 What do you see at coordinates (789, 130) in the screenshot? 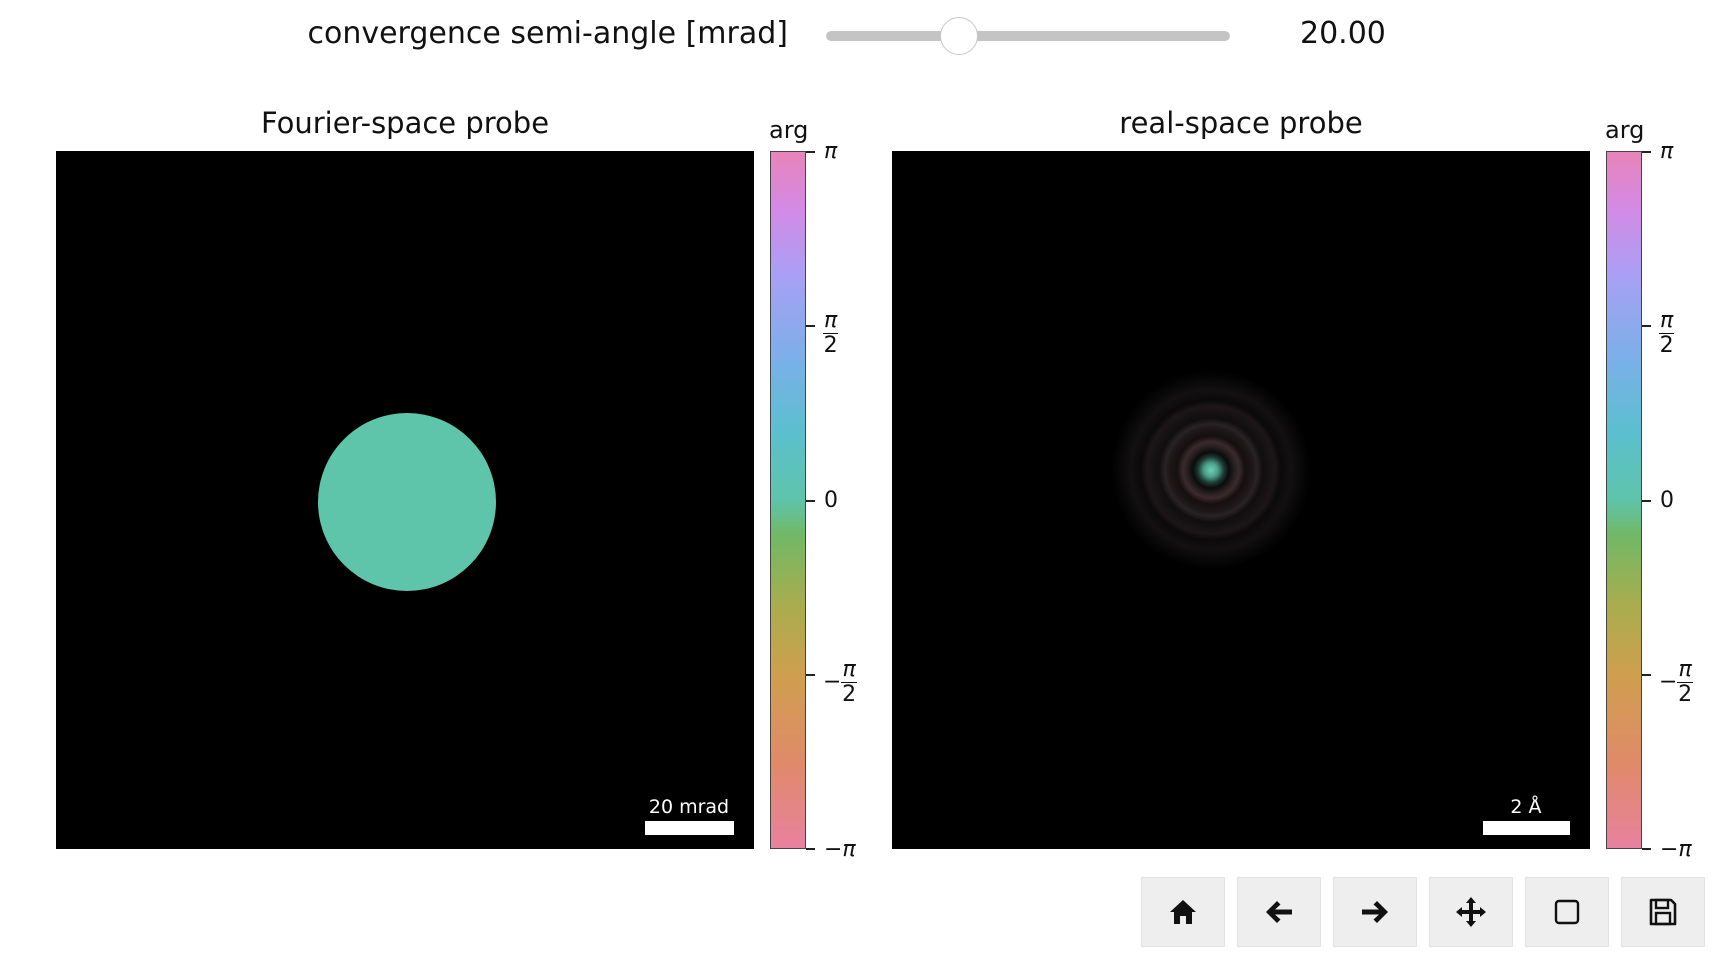
I see `left-colorbar-title: arg` at bounding box center [789, 130].